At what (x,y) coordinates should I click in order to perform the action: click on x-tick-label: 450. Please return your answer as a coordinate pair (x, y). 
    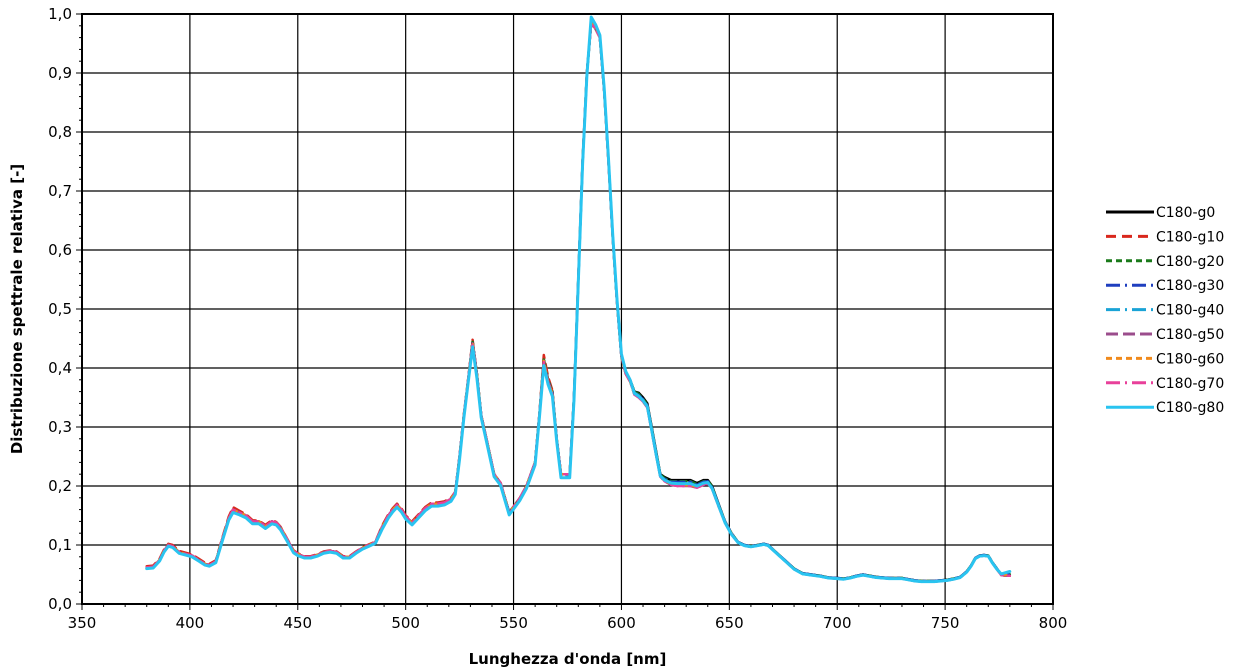
    Looking at the image, I should click on (297, 623).